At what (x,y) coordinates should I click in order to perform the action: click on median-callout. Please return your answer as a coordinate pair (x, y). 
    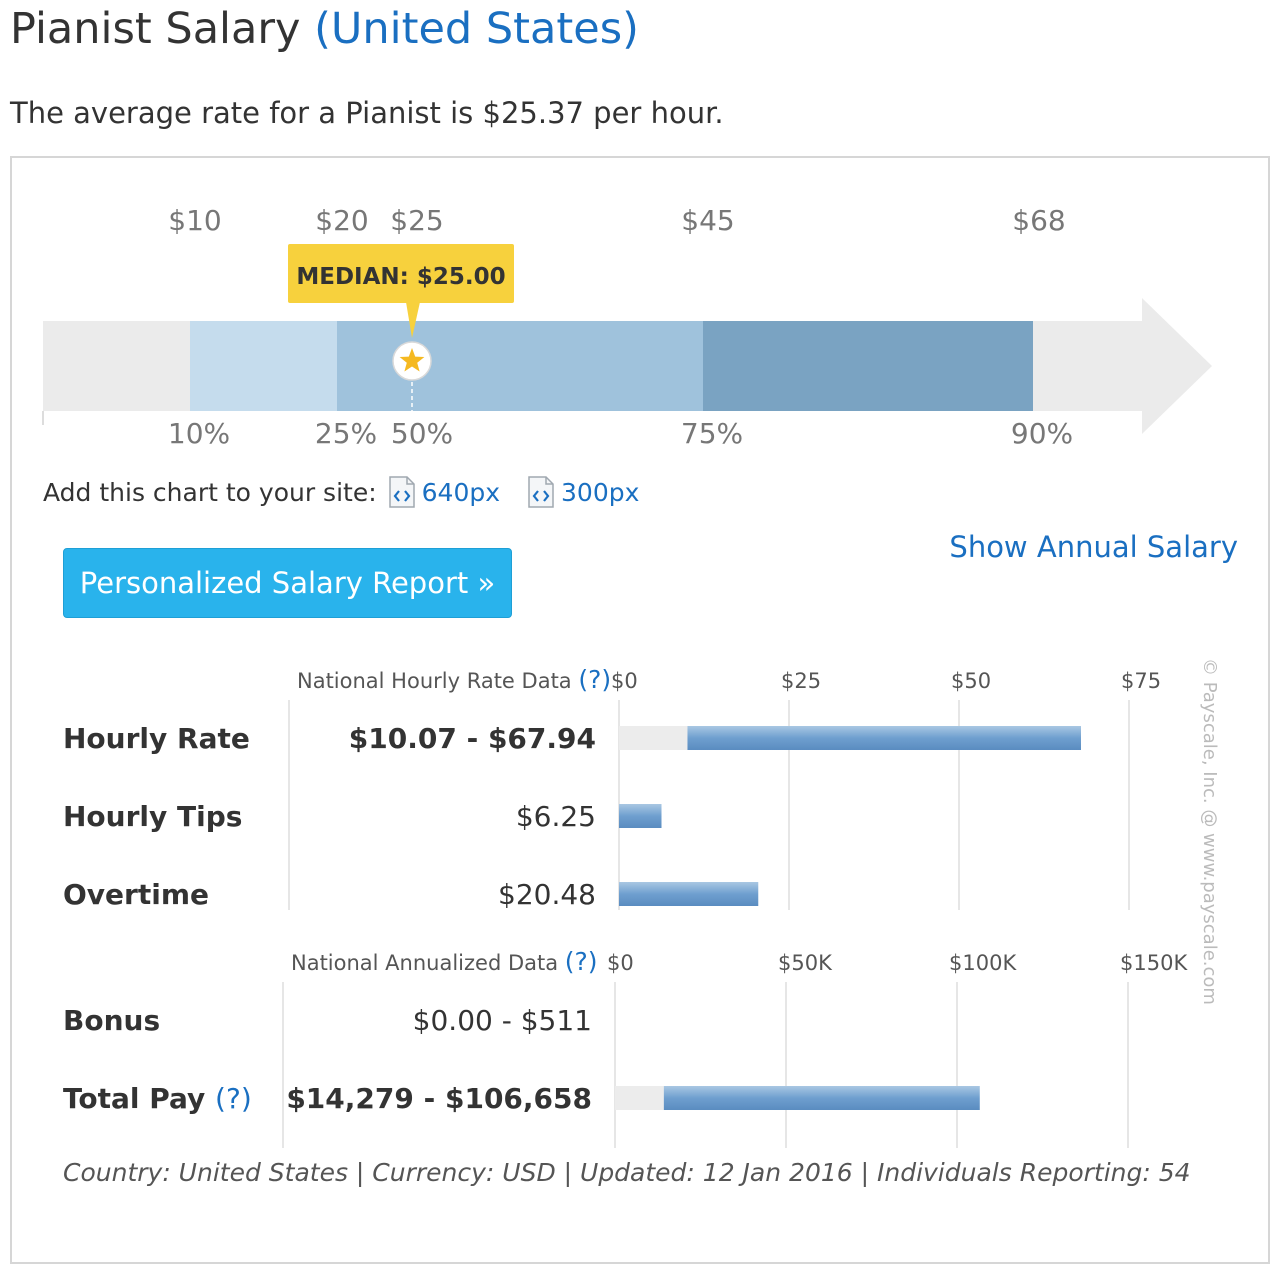
    Looking at the image, I should click on (401, 273).